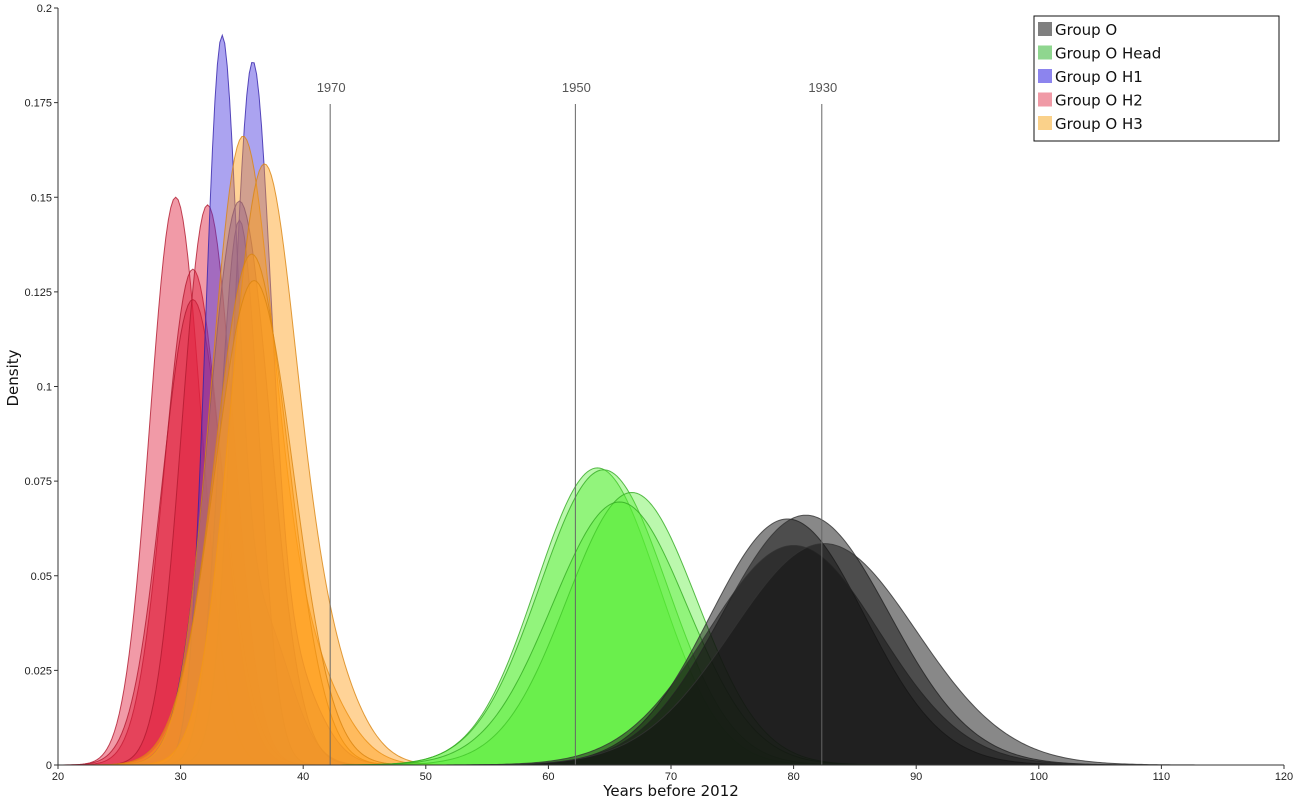  I want to click on x-tick-label: 100, so click(1039, 777).